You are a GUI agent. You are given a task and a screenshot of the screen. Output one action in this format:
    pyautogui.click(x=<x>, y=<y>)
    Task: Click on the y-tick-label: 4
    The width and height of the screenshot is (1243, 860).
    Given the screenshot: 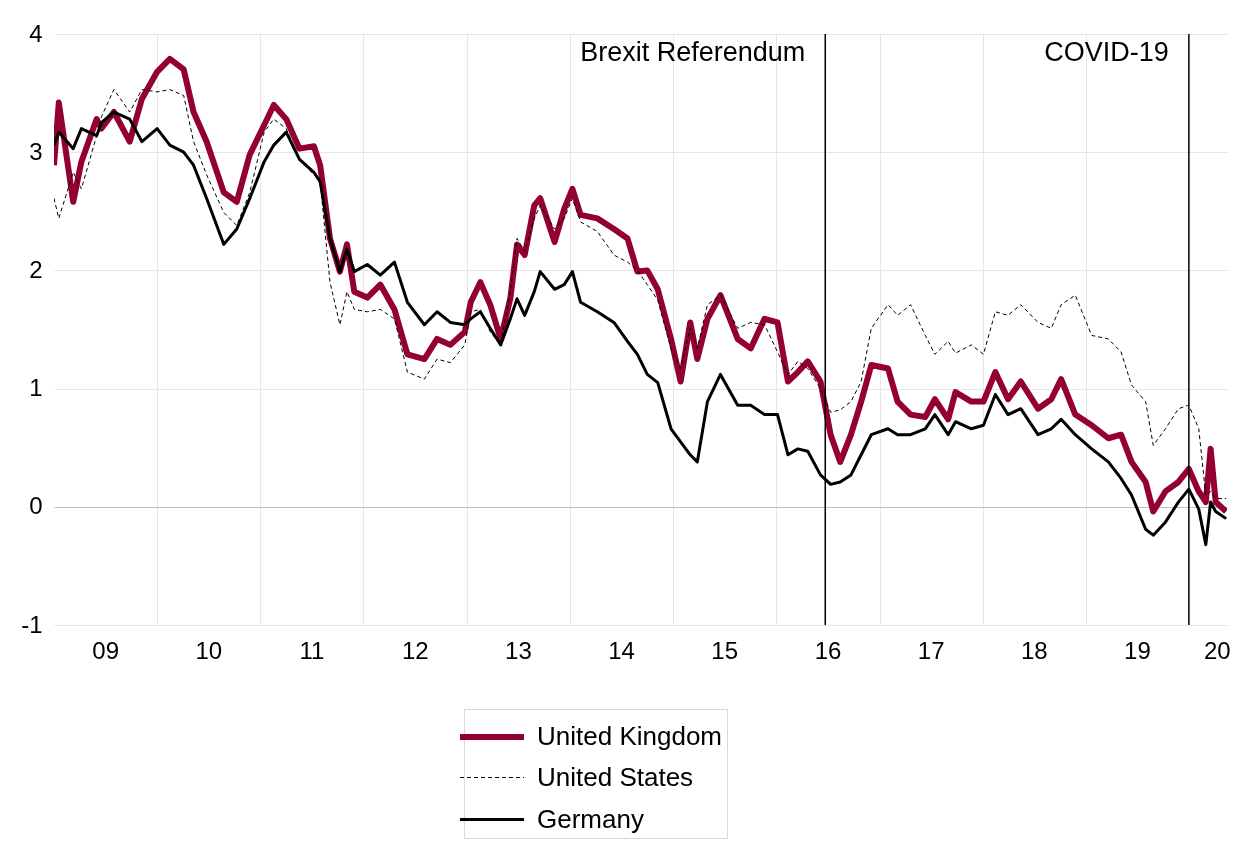 What is the action you would take?
    pyautogui.click(x=36, y=33)
    